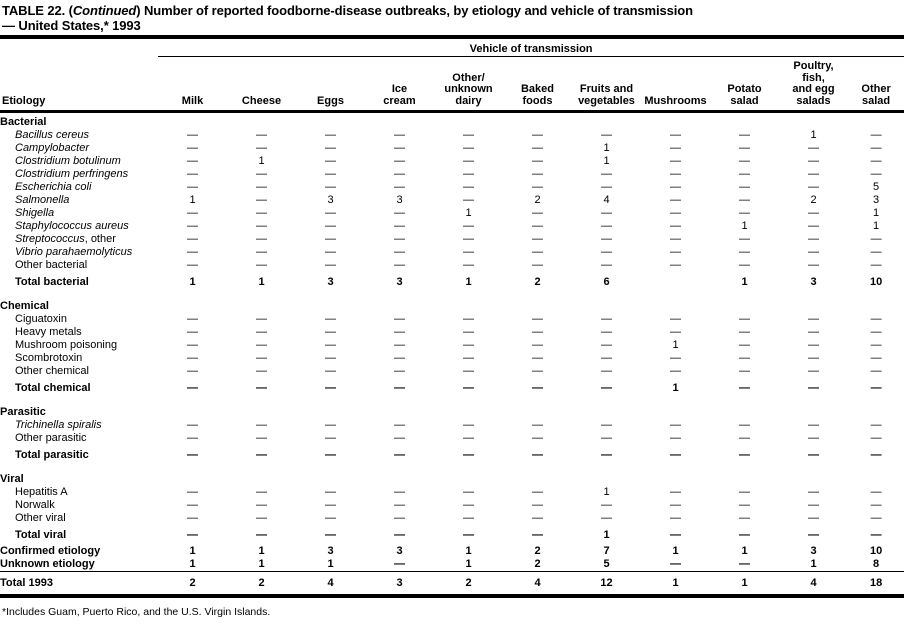 Image resolution: width=904 pixels, height=626 pixels. I want to click on column-header: Ice cream, so click(399, 84).